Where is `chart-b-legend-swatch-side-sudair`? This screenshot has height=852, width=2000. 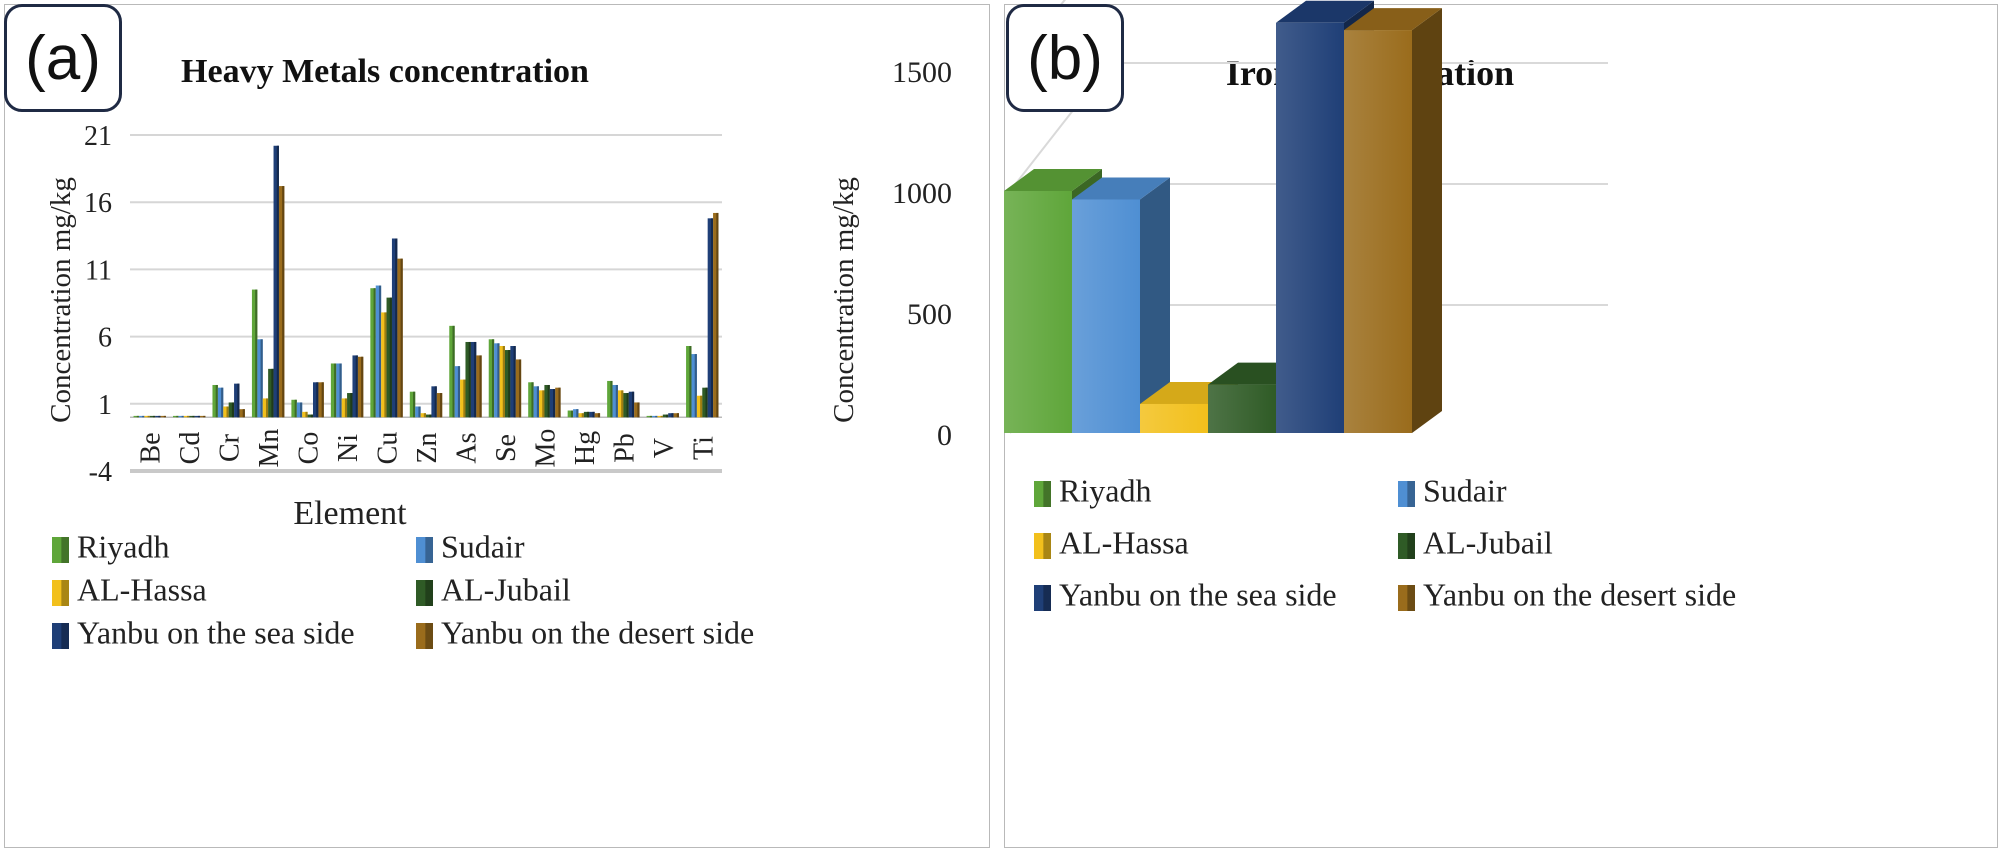
chart-b-legend-swatch-side-sudair is located at coordinates (1411, 494).